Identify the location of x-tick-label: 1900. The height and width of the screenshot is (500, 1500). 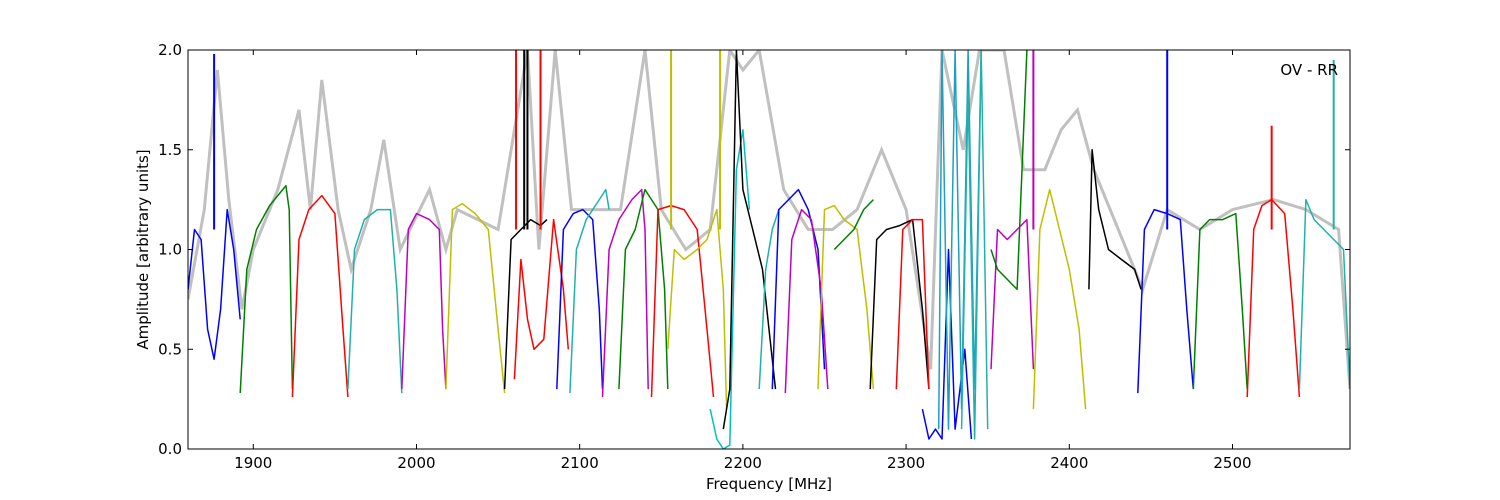
(253, 463).